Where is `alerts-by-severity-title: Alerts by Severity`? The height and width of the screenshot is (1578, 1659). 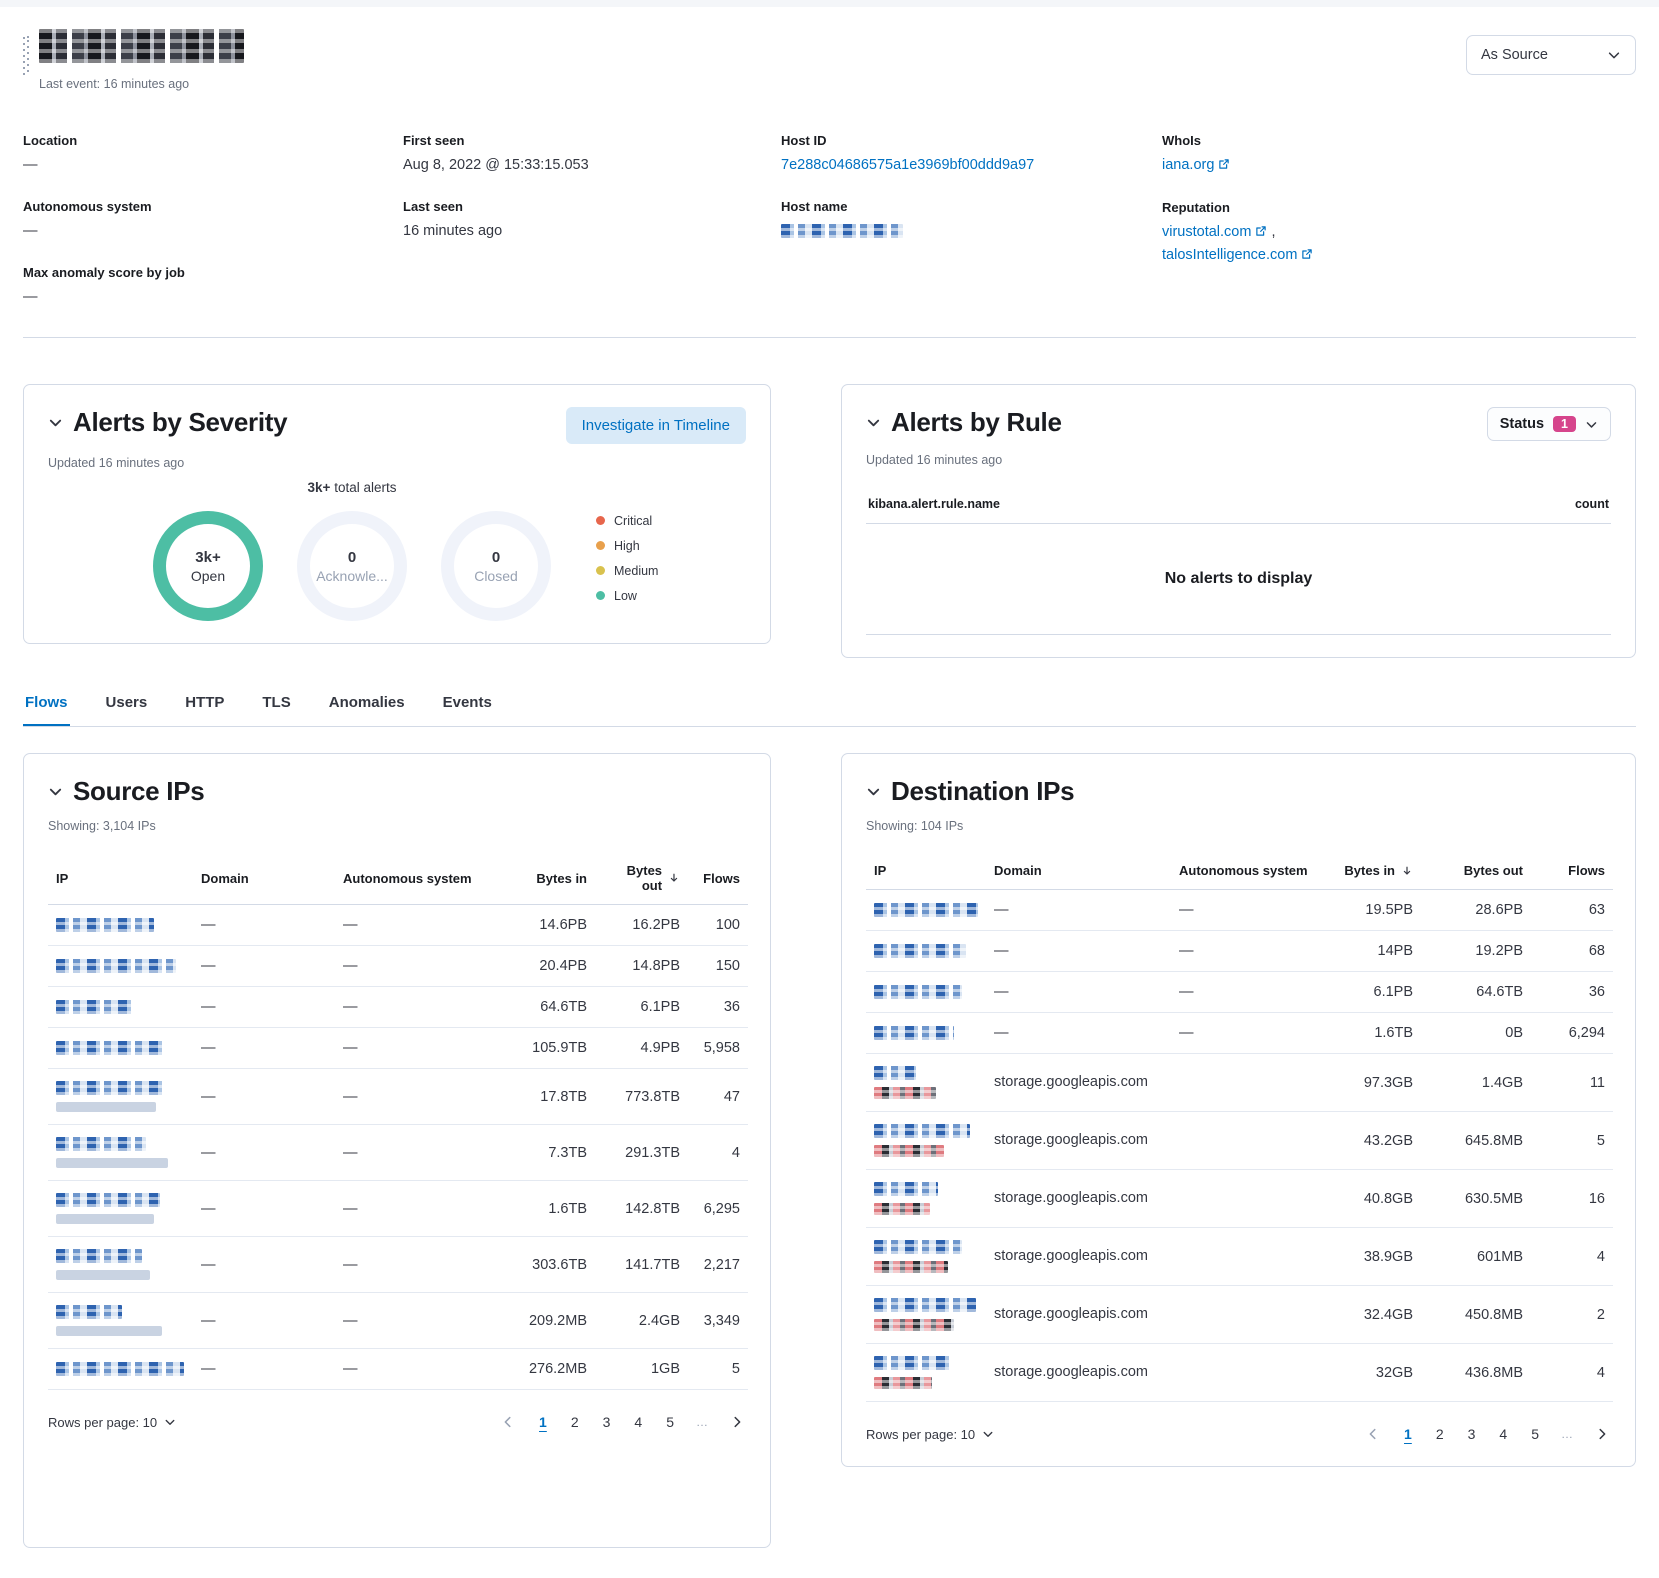 alerts-by-severity-title: Alerts by Severity is located at coordinates (168, 422).